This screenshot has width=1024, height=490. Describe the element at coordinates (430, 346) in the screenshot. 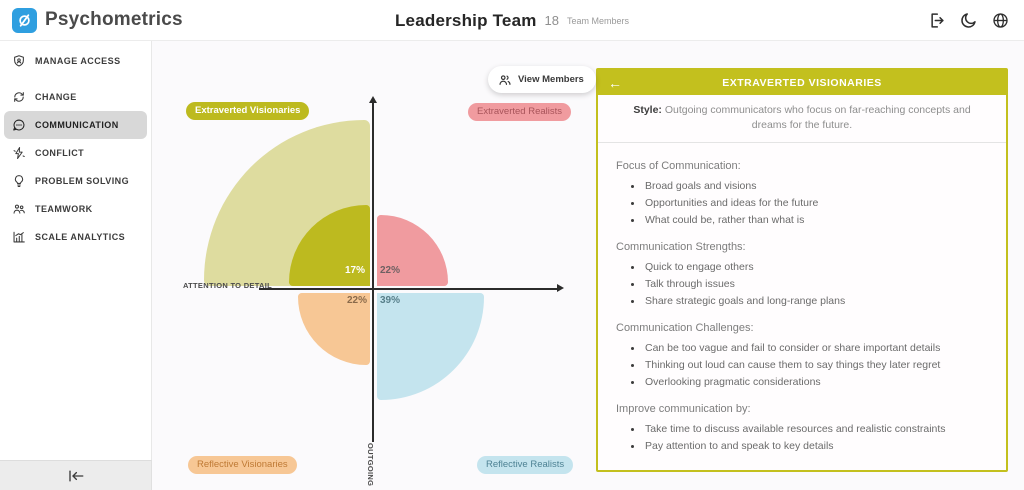

I see `quadrant-reflective-realists` at that location.